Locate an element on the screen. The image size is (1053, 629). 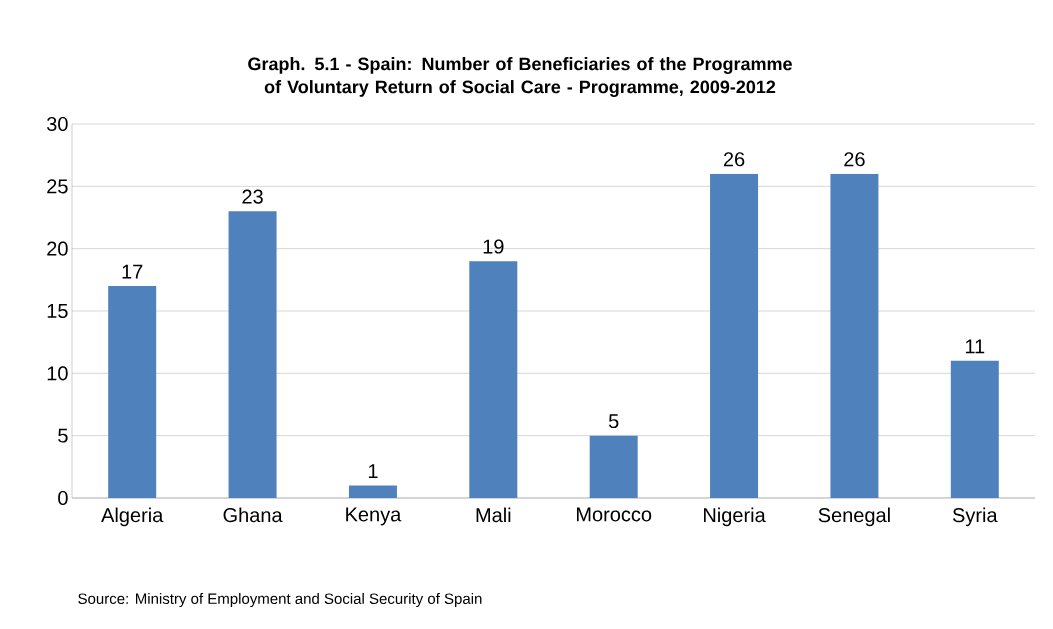
y-tick-label: 5 is located at coordinates (63, 435).